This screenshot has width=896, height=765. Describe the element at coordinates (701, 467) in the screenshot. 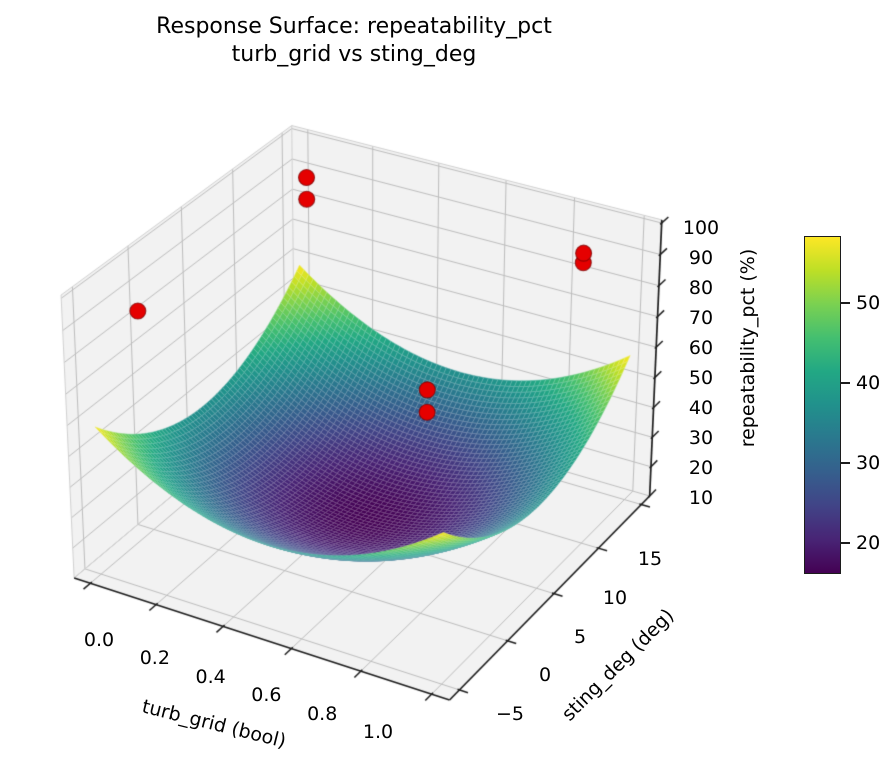

I see `z-tick-label: 20` at that location.